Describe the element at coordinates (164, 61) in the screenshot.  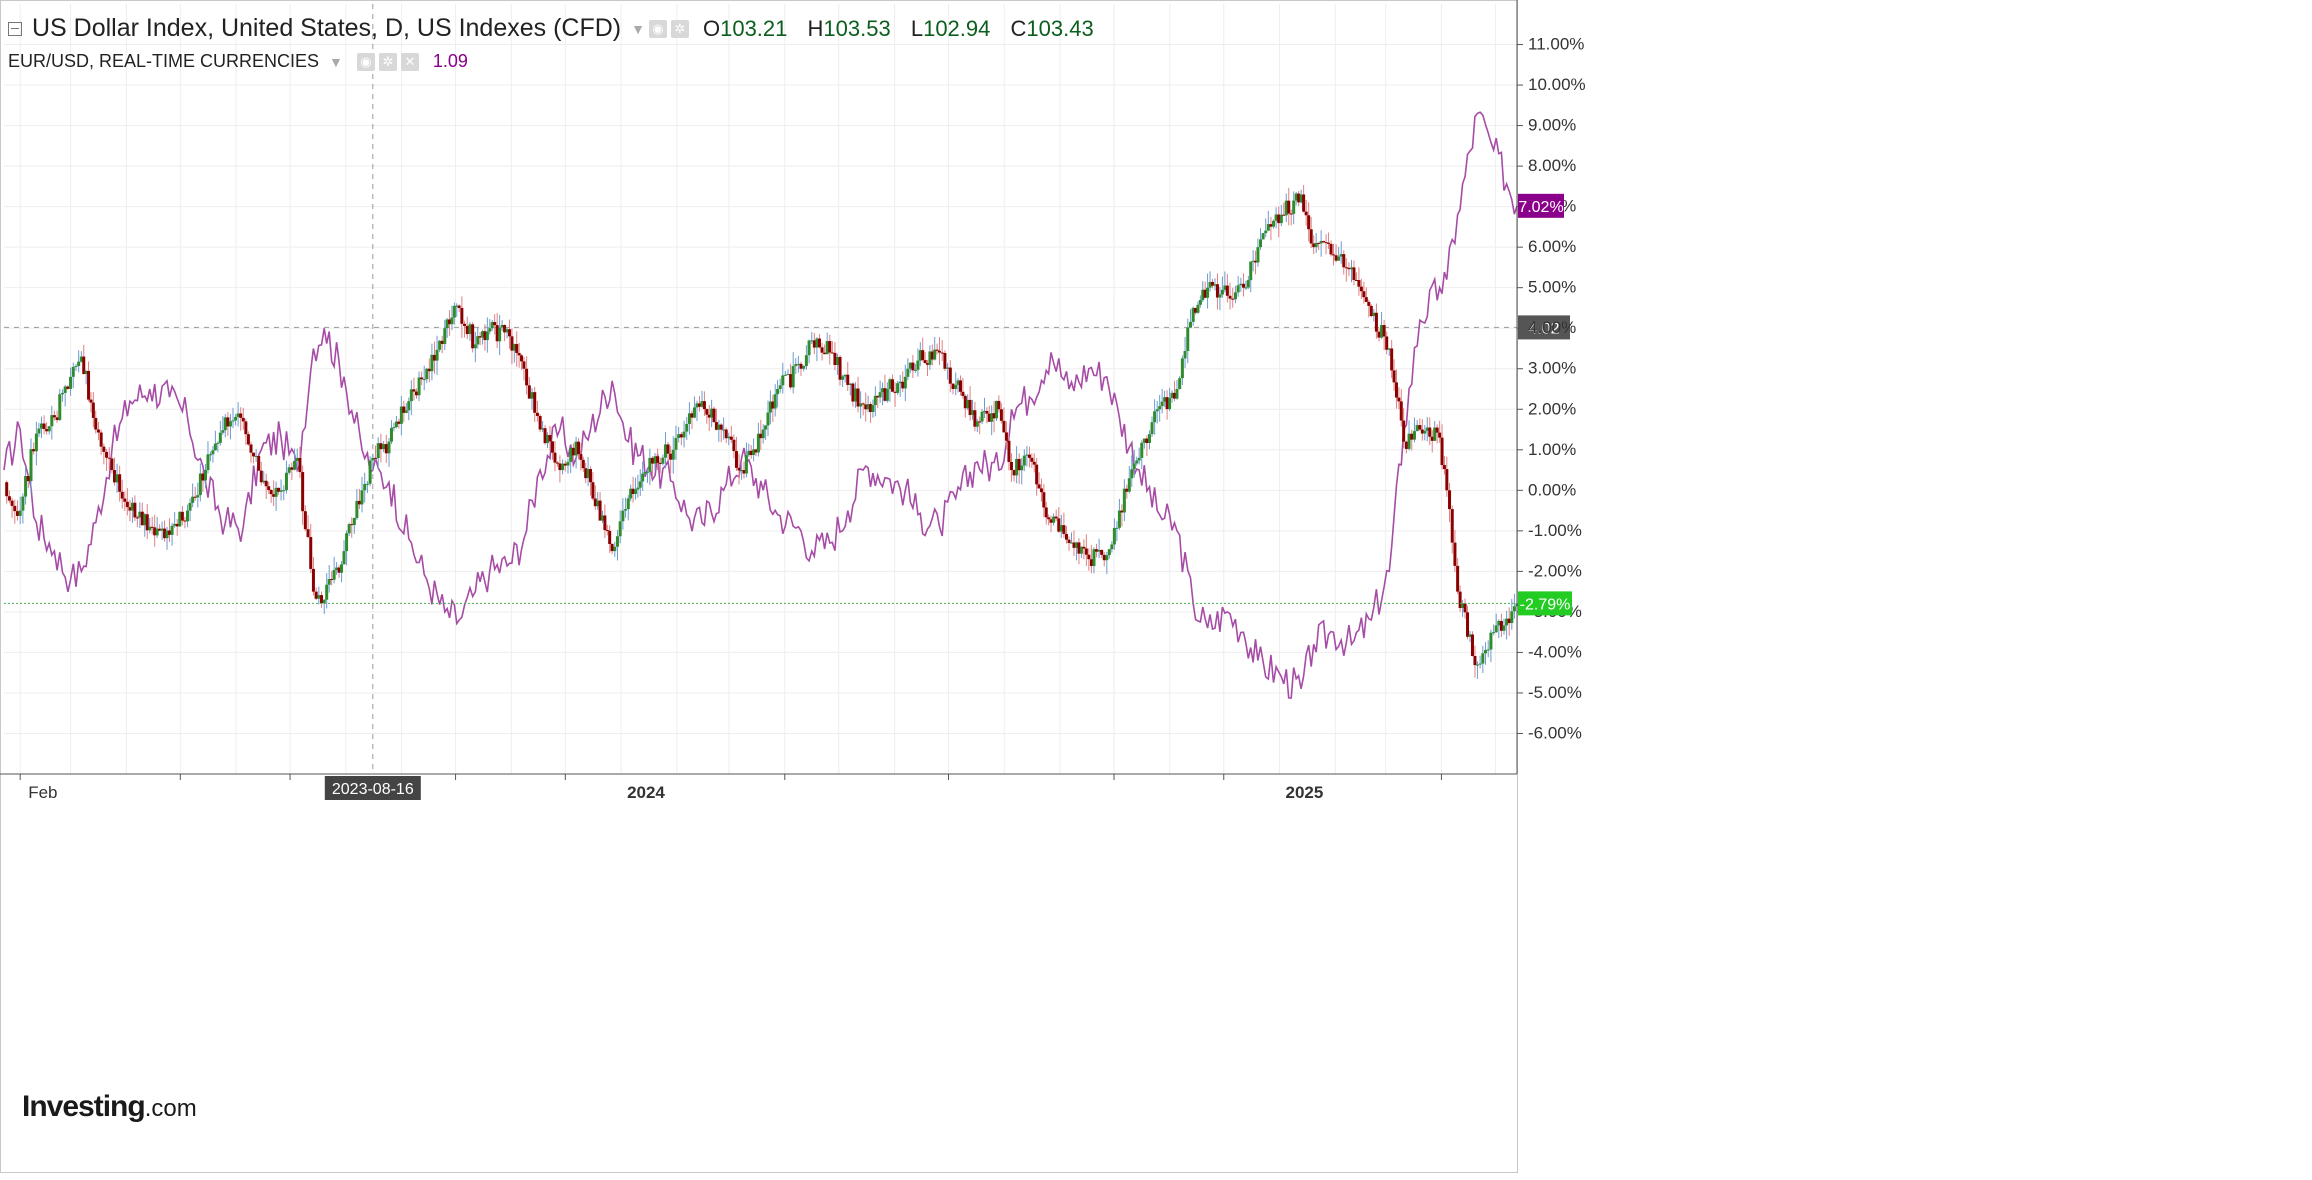
I see `secondary-series-title: EUR/USD, REAL-TIME CURRENCIES` at that location.